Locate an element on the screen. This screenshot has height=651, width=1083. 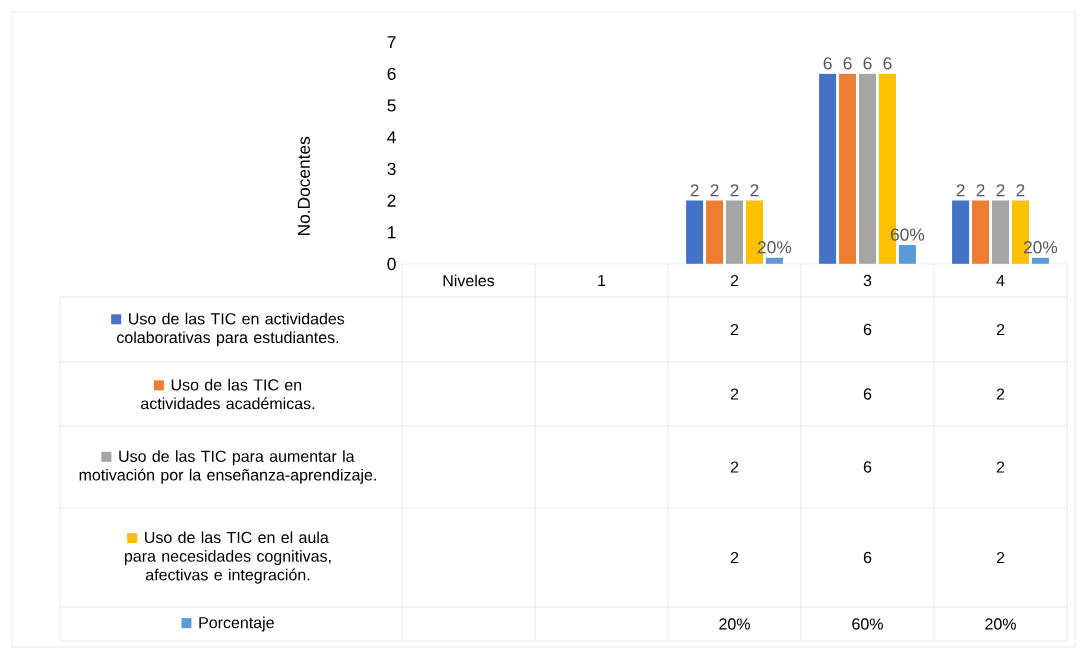
x-tick-label: 3 is located at coordinates (867, 280).